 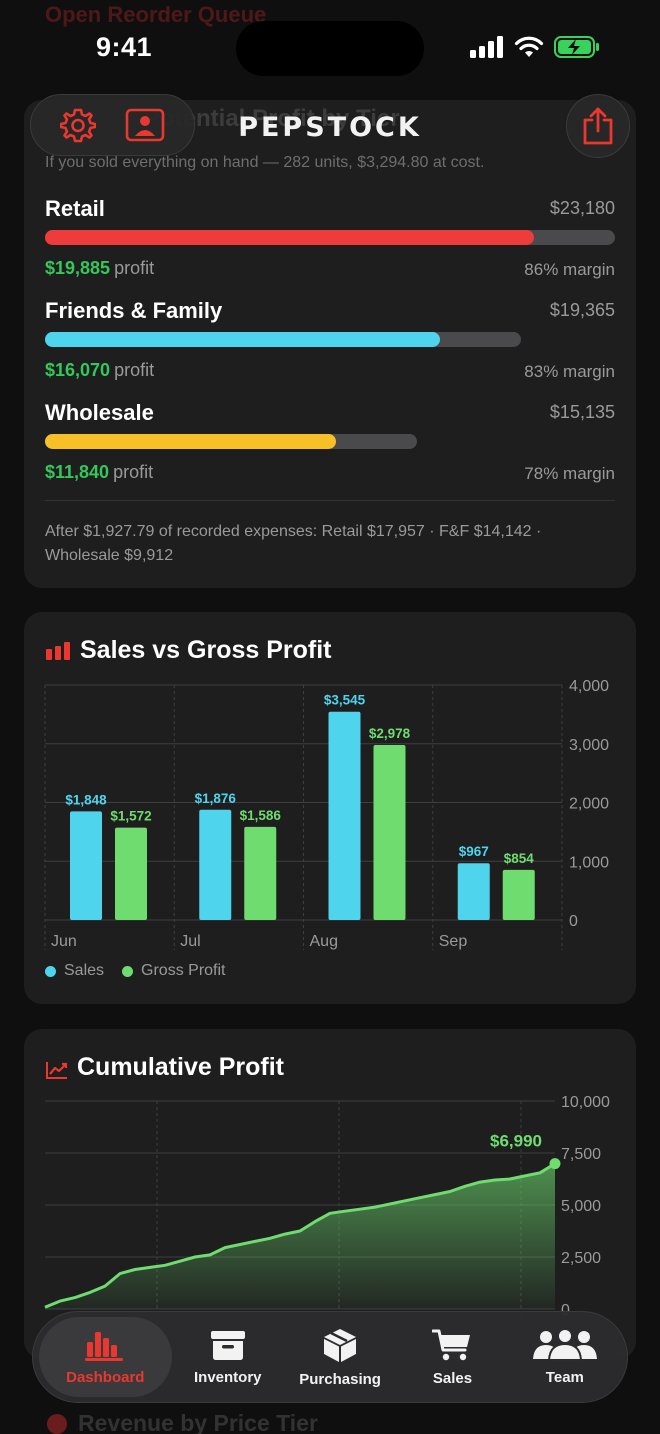 What do you see at coordinates (598, 126) in the screenshot?
I see `share-button` at bounding box center [598, 126].